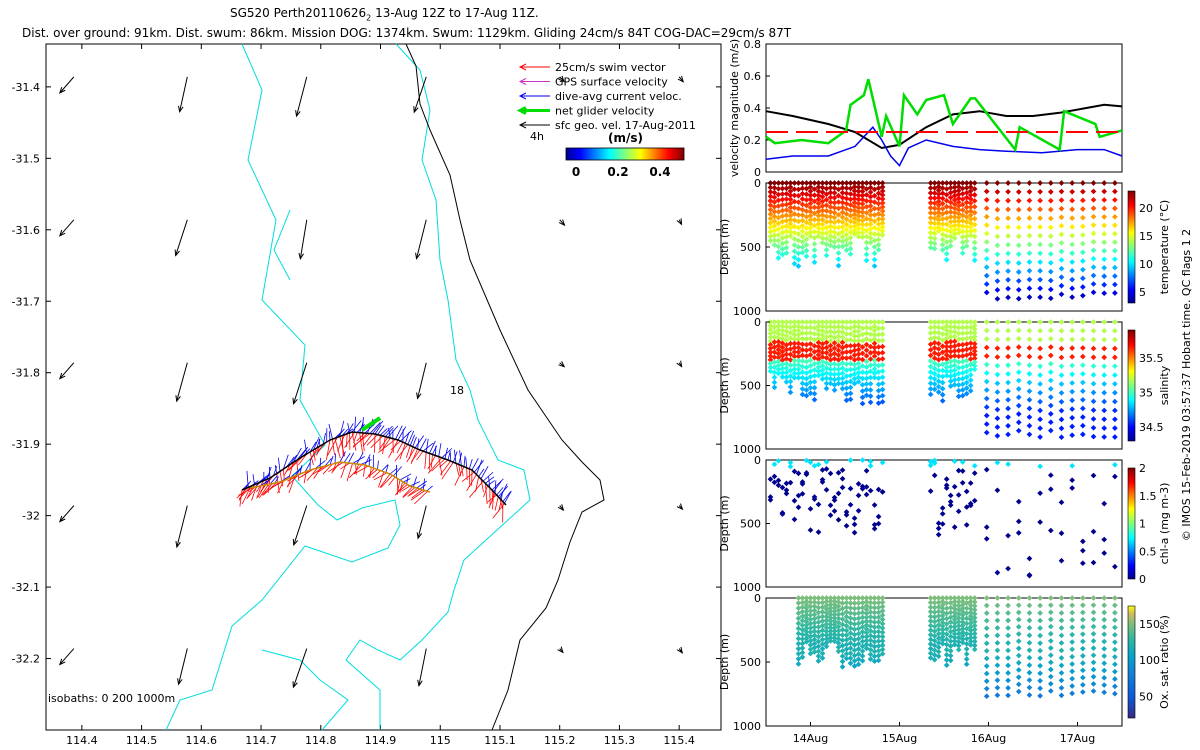 The width and height of the screenshot is (1200, 750). Describe the element at coordinates (1164, 247) in the screenshot. I see `colorbar-label: temperature (°C)` at that location.